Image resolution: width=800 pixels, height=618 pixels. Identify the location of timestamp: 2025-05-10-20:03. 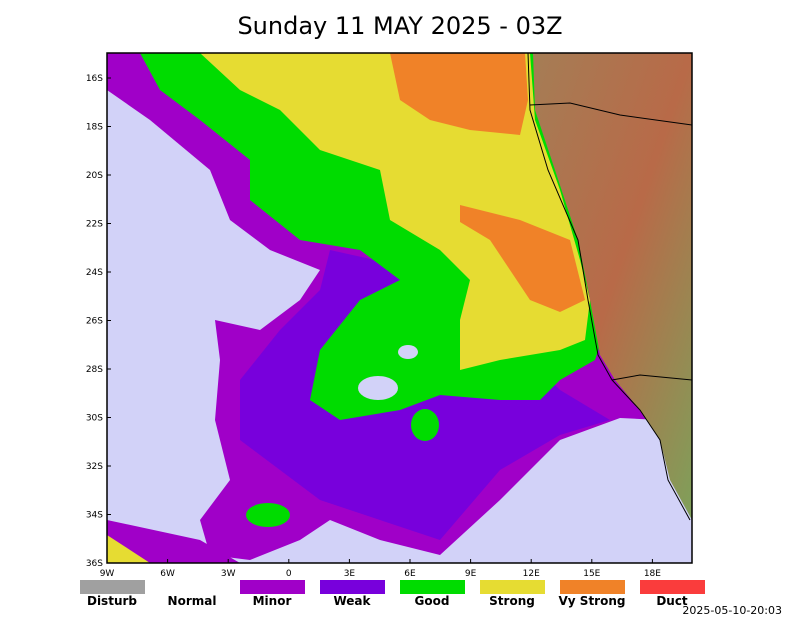
(732, 610).